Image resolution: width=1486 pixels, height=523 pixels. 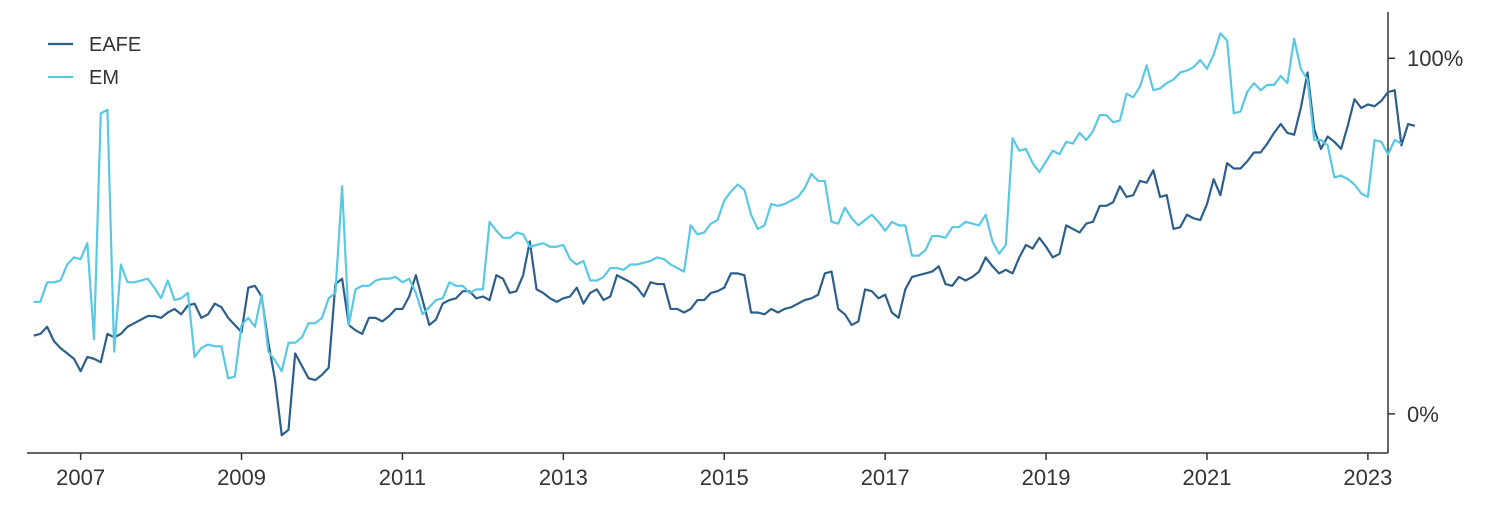 What do you see at coordinates (80, 477) in the screenshot?
I see `x-tick-label: 2007` at bounding box center [80, 477].